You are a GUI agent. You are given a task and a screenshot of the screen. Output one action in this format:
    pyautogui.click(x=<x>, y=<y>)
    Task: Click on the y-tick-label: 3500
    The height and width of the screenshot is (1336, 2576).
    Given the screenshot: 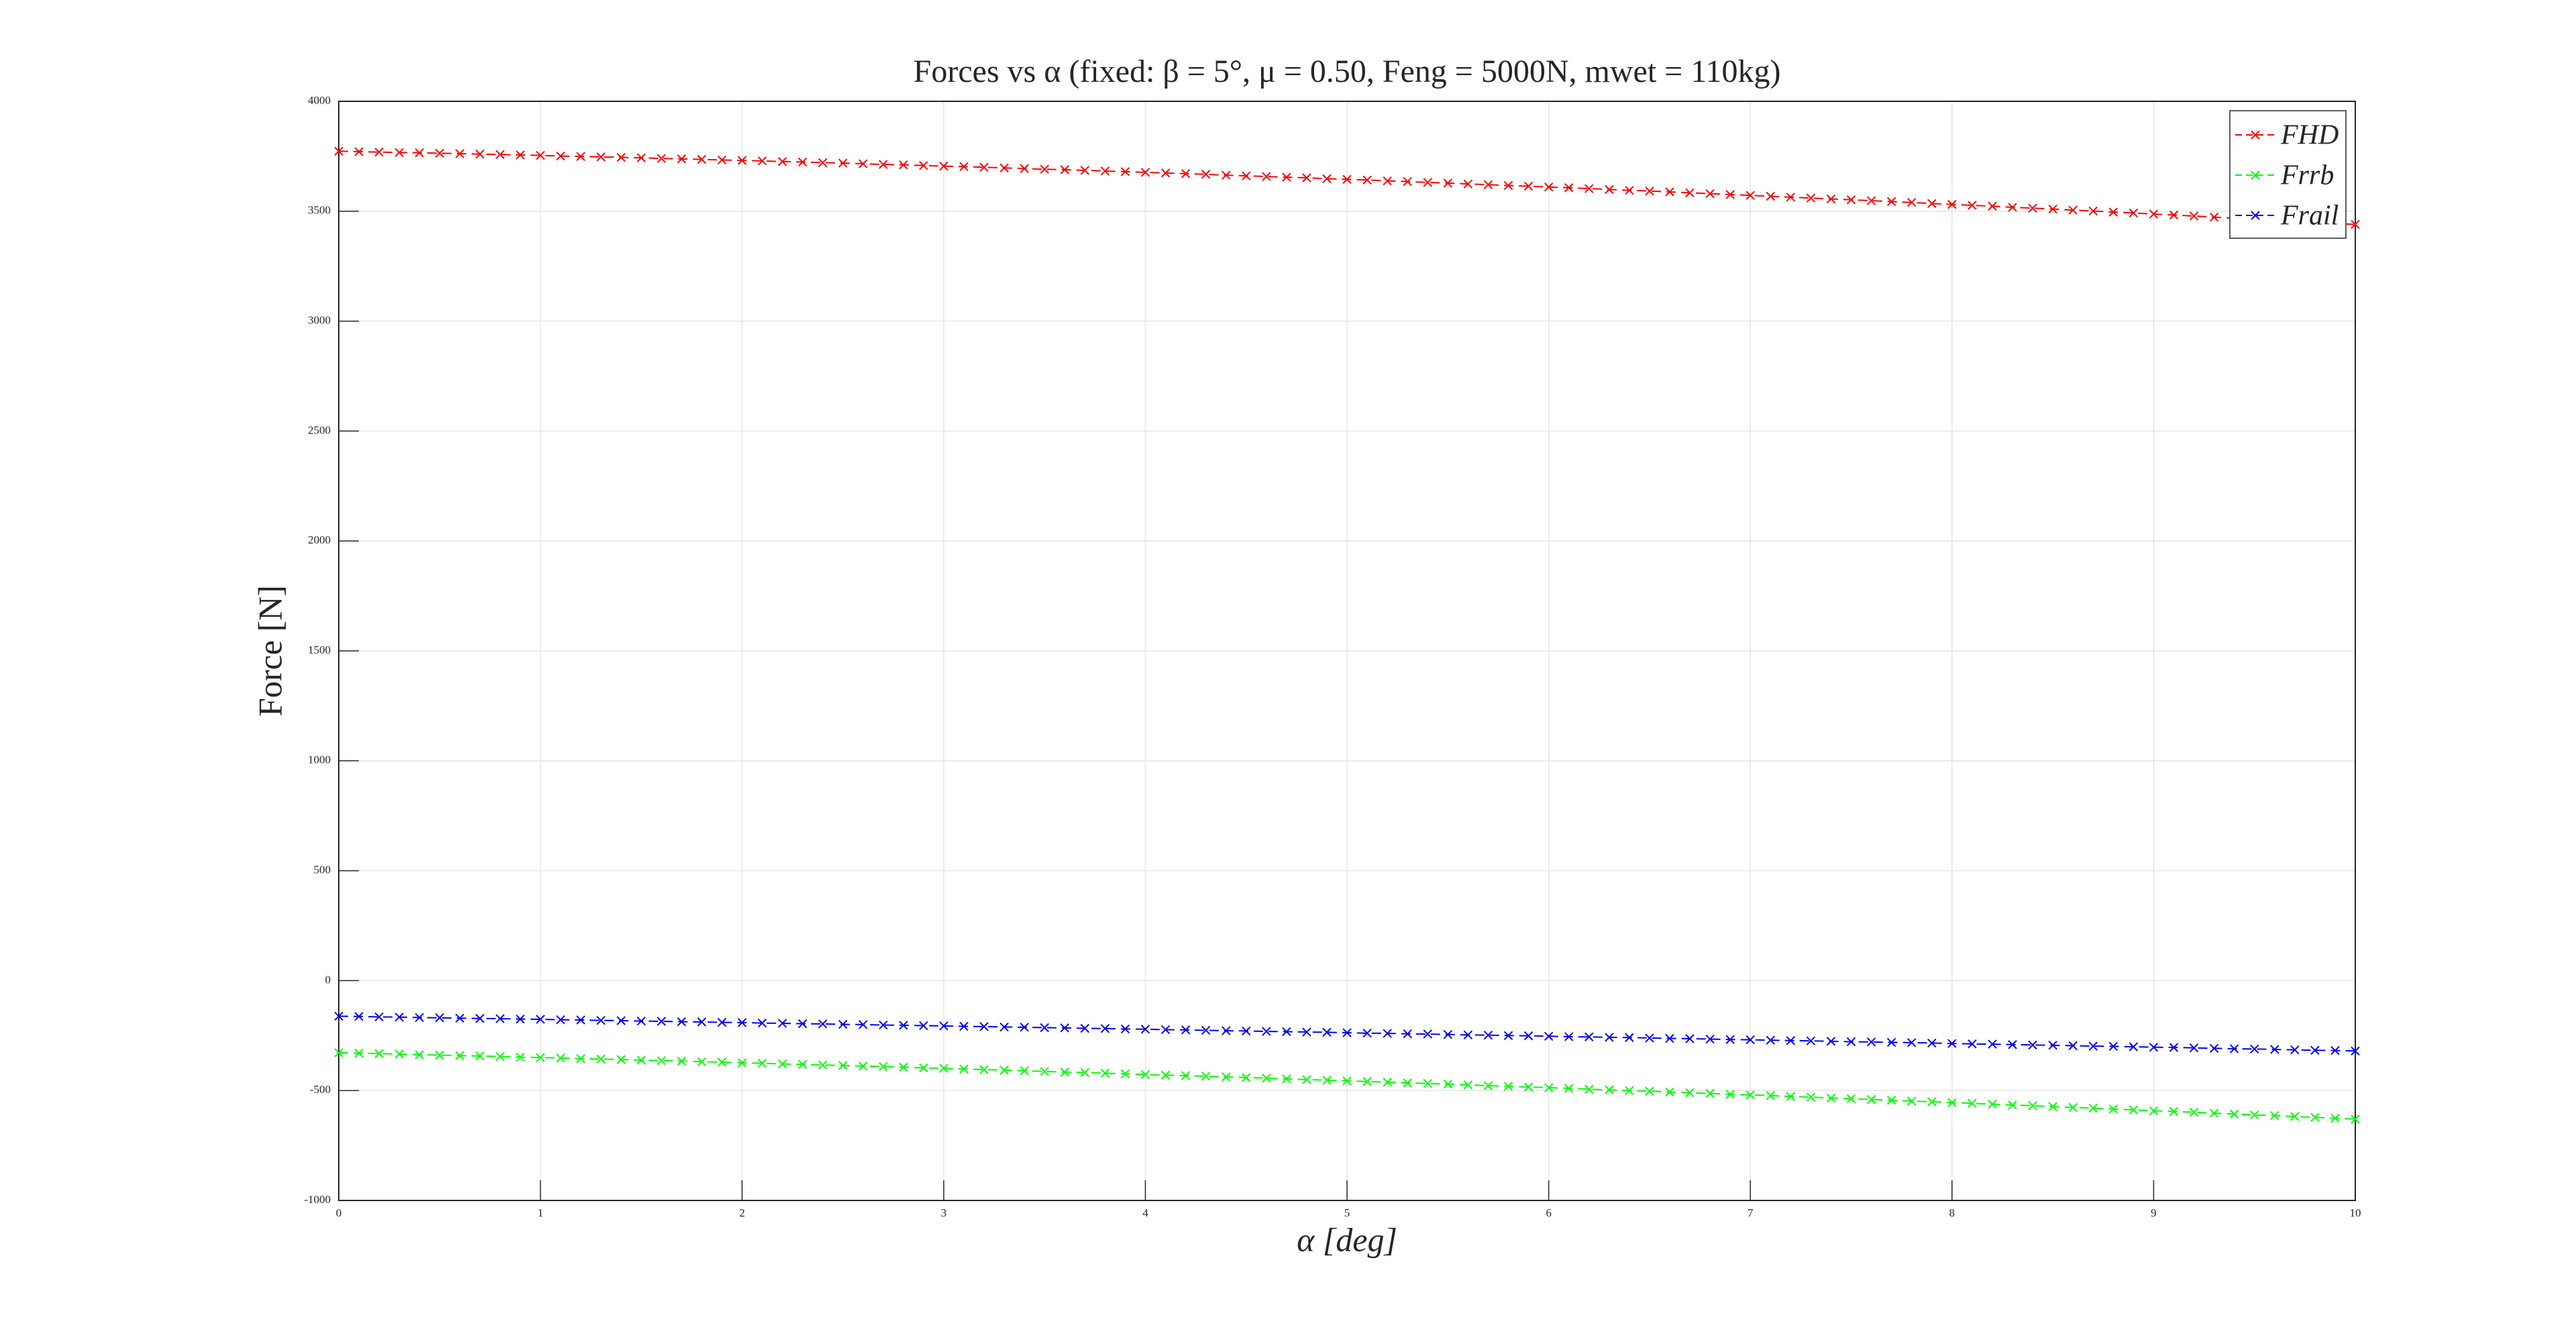 What is the action you would take?
    pyautogui.click(x=319, y=210)
    